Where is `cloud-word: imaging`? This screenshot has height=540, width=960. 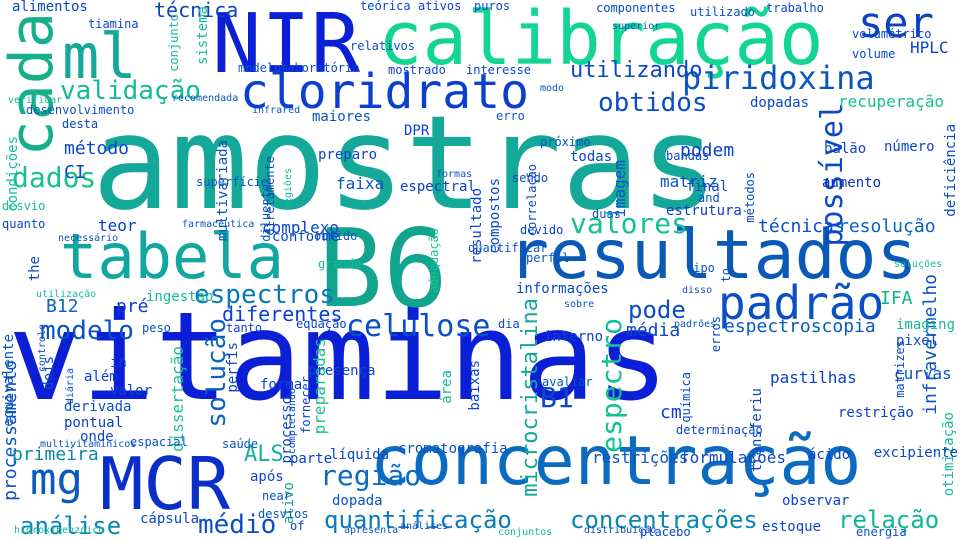
cloud-word: imaging is located at coordinates (926, 325).